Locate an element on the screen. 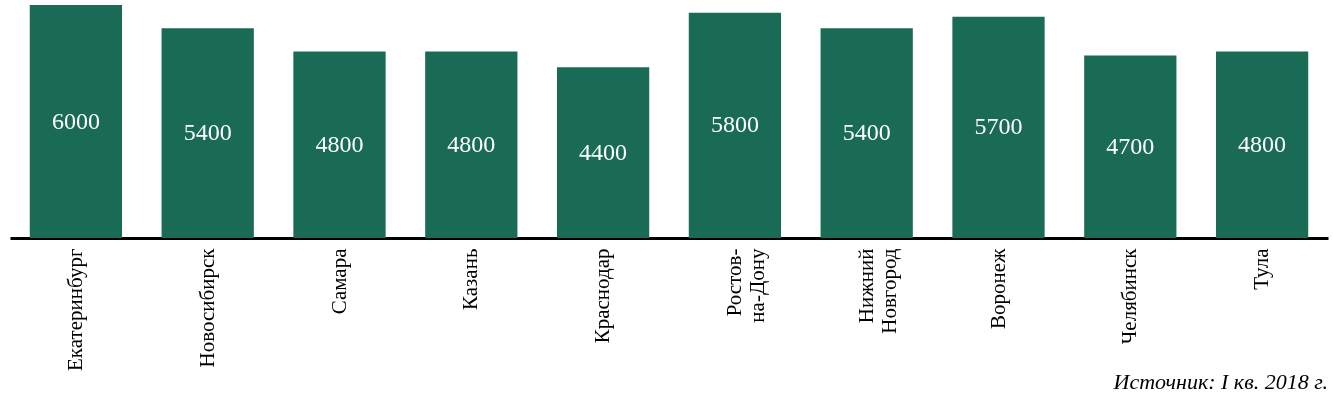 Image resolution: width=1333 pixels, height=396 pixels. x-tick-label: Нижний Новгород is located at coordinates (877, 291).